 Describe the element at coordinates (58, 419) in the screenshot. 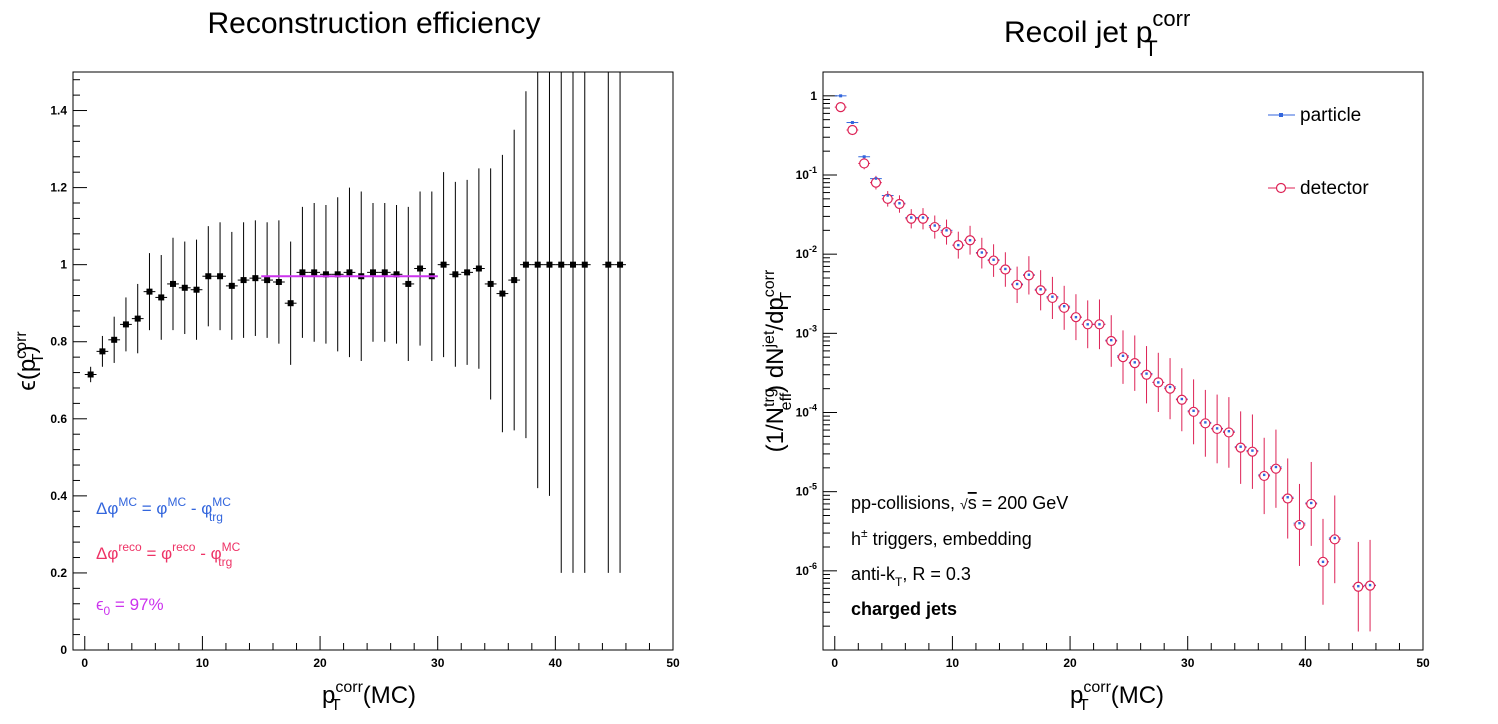

I see `y-tick-label: 0.6` at that location.